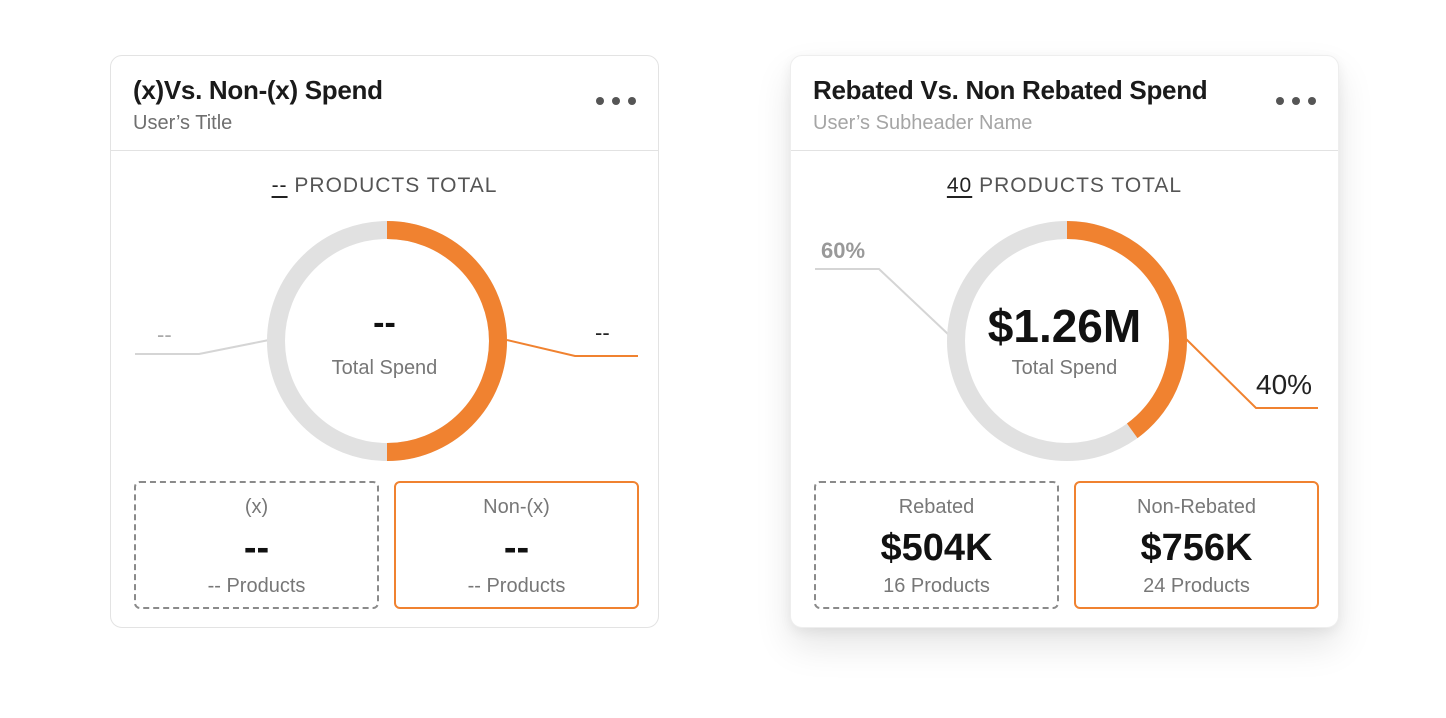 The height and width of the screenshot is (718, 1446). Describe the element at coordinates (602, 332) in the screenshot. I see `right-callout-value: --` at that location.